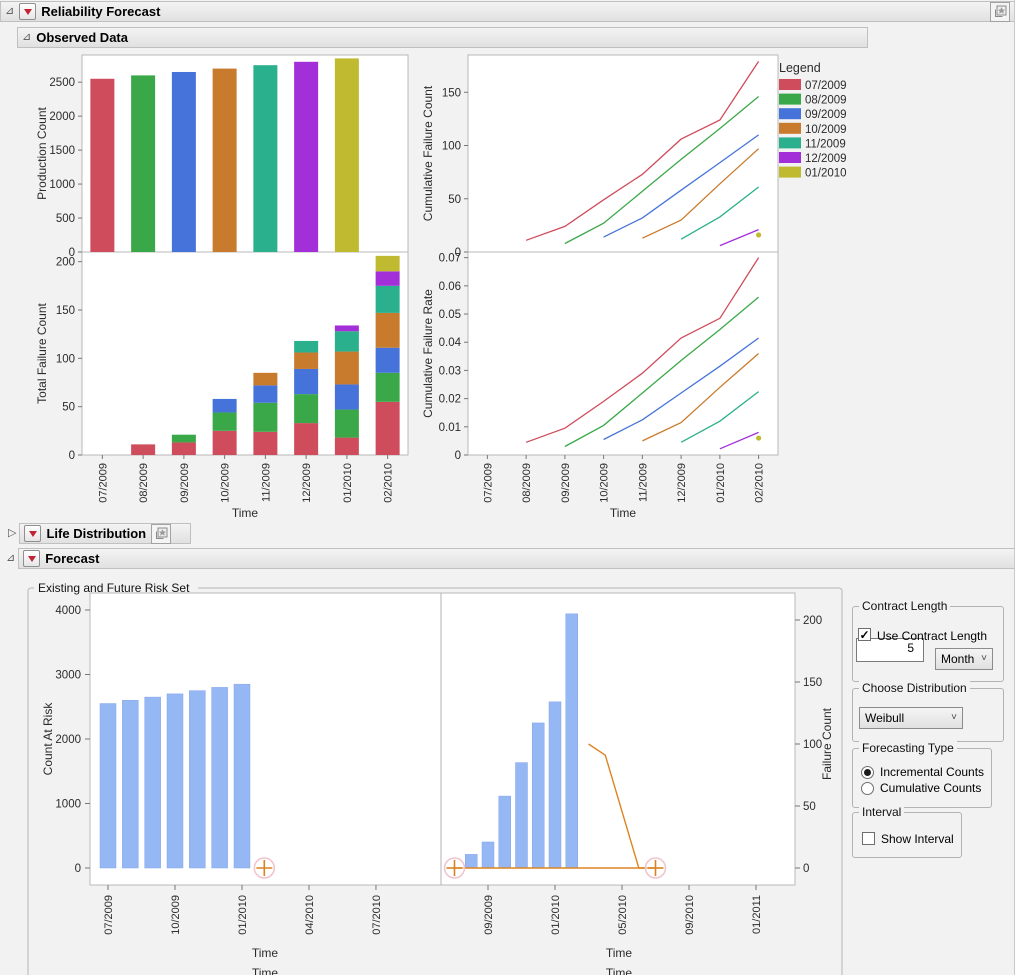 The height and width of the screenshot is (975, 1015). I want to click on contract-unit-select: Month ˅, so click(964, 659).